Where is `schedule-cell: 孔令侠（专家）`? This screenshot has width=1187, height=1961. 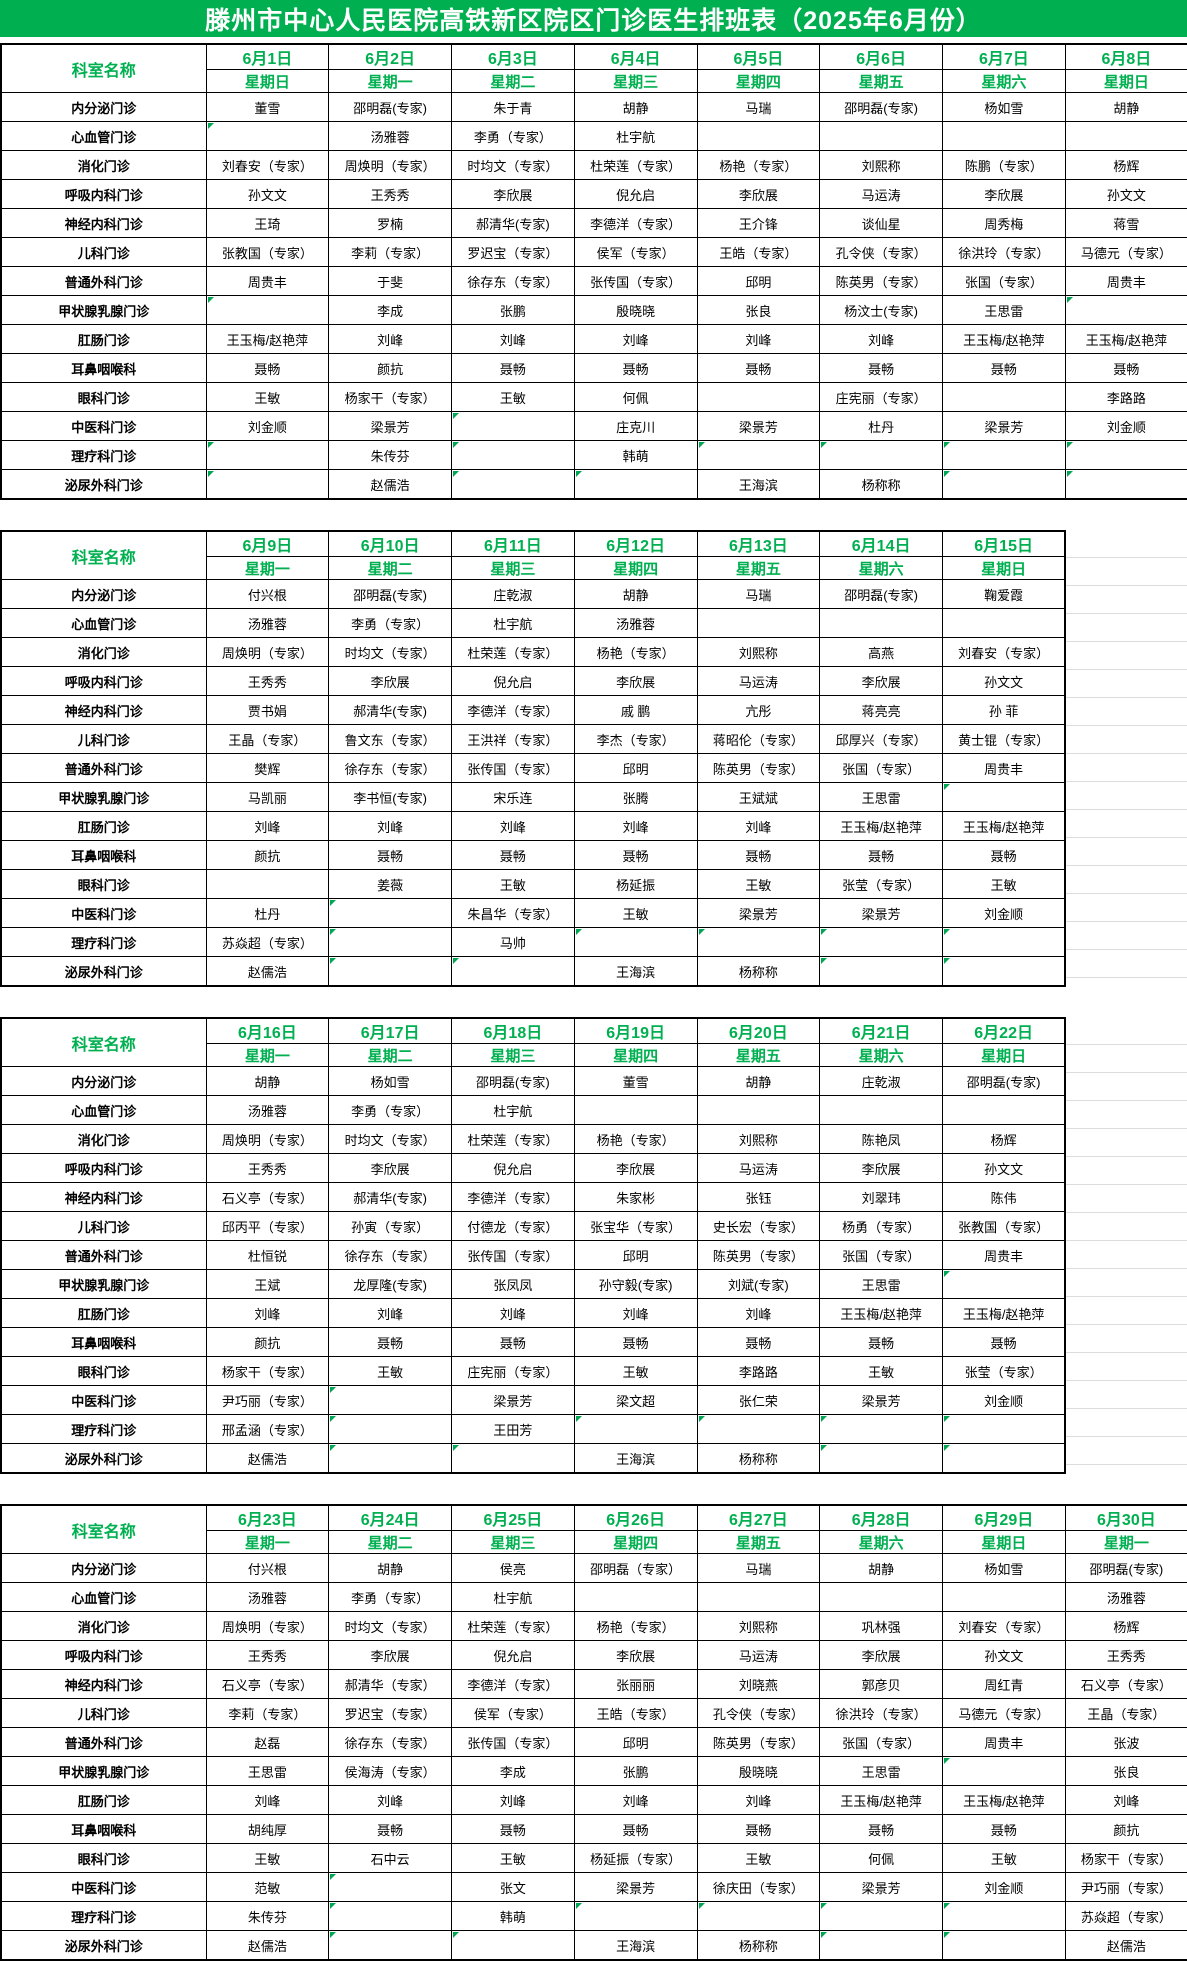
schedule-cell: 孔令侠（专家） is located at coordinates (758, 1713).